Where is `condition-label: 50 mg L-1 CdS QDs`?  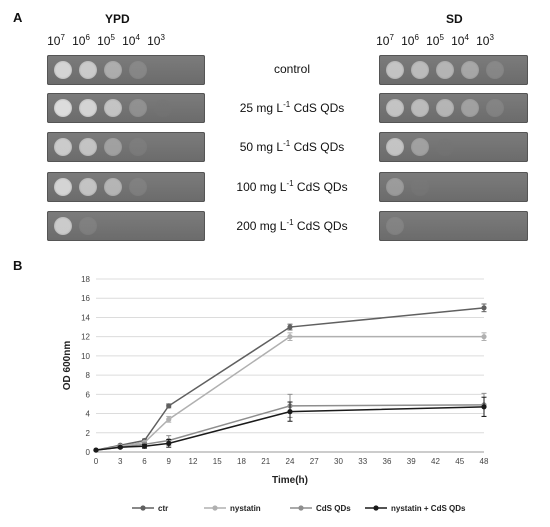
condition-label: 50 mg L-1 CdS QDs is located at coordinates (292, 146).